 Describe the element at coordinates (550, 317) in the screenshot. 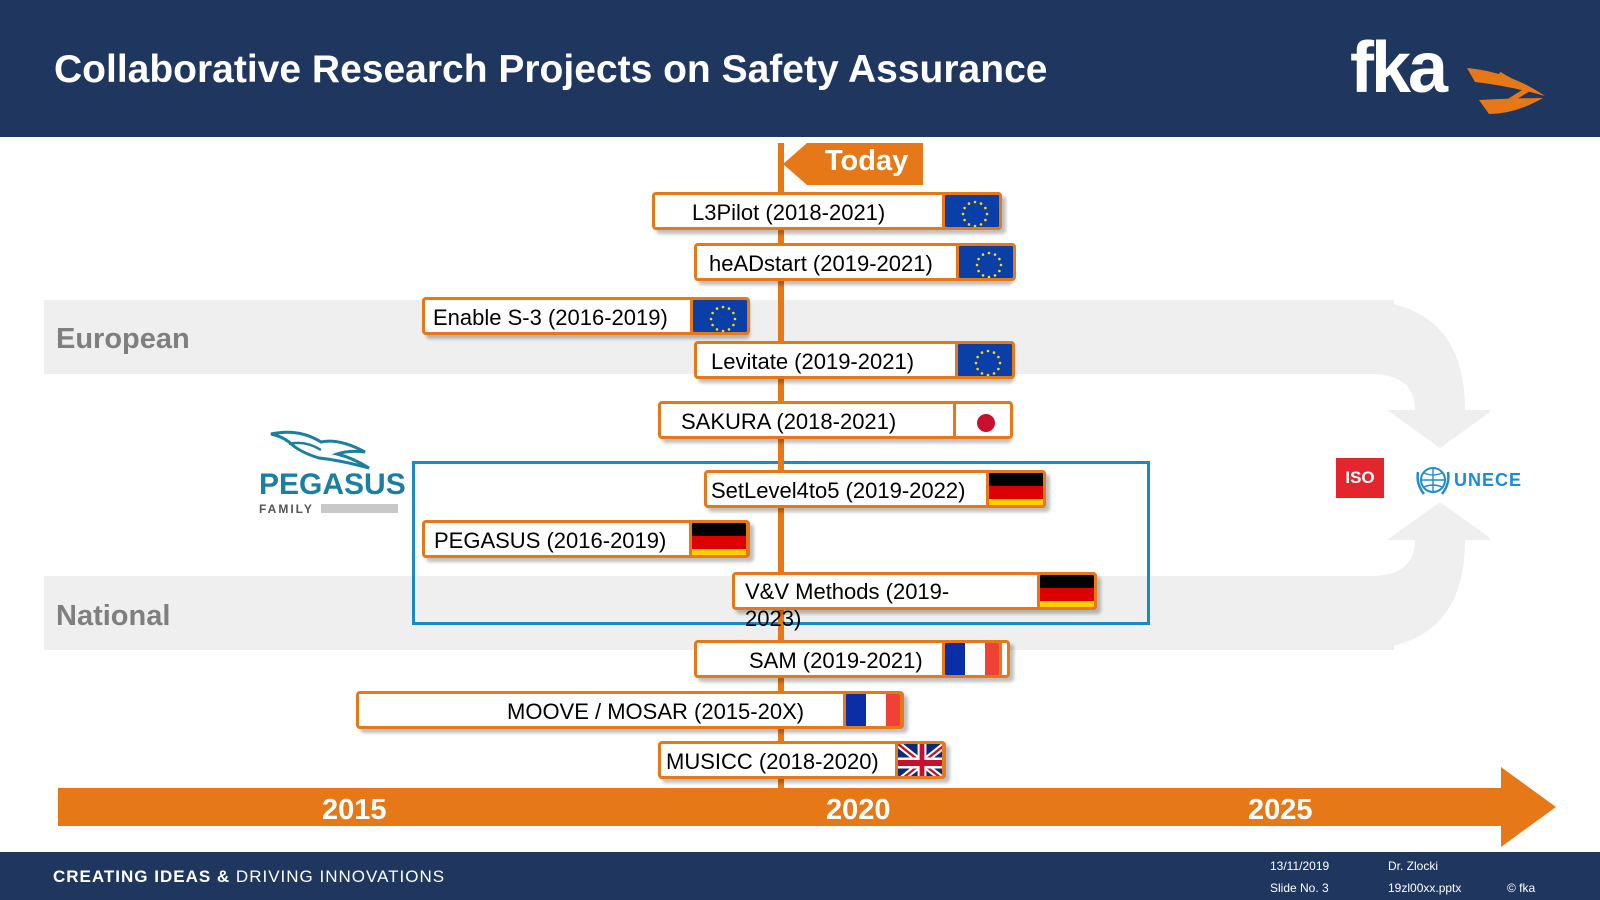

I see `project-label: Enable S-3 (2016-2019)` at that location.